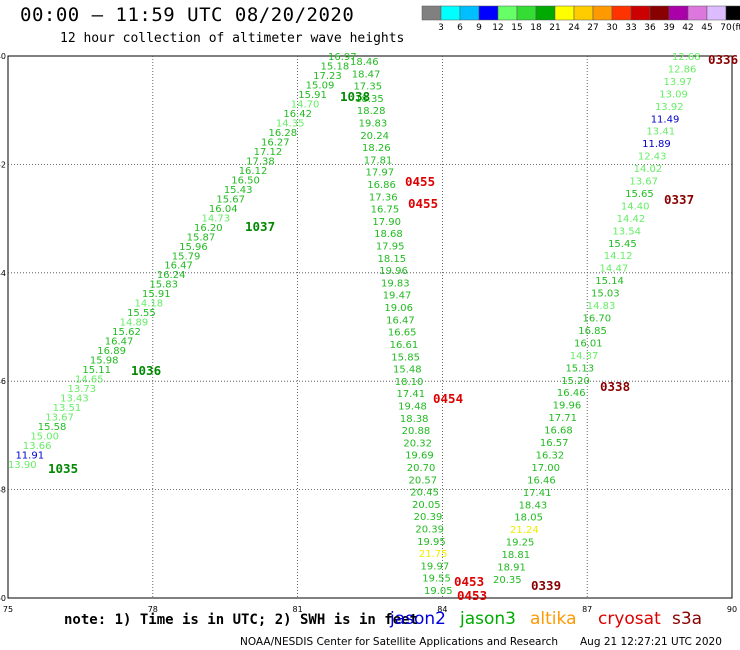 The height and width of the screenshot is (650, 740). Describe the element at coordinates (146, 370) in the screenshot. I see `pass-time-label: 1036` at that location.